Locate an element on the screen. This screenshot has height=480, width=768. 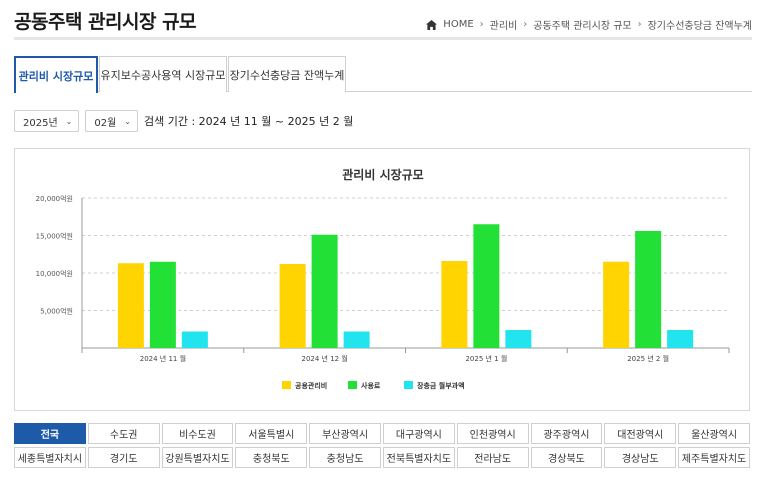
page-title: 공동주택 관리시장 규모 is located at coordinates (105, 22).